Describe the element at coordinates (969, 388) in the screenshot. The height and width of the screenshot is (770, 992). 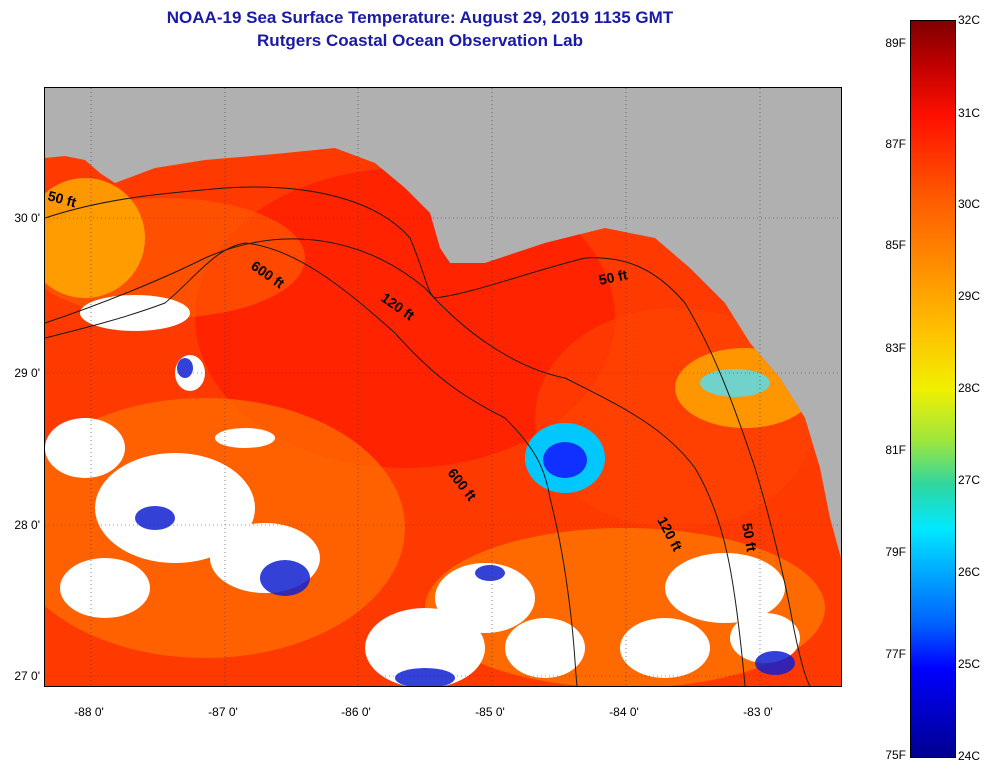
I see `colorbar-c-28: 28C` at that location.